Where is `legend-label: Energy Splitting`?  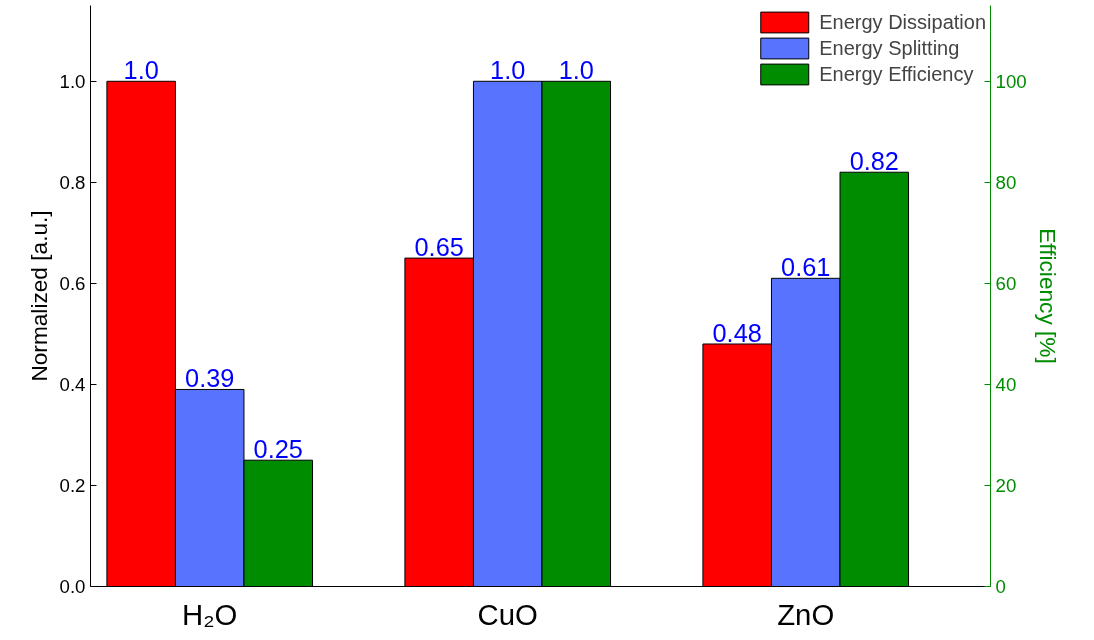 legend-label: Energy Splitting is located at coordinates (889, 48).